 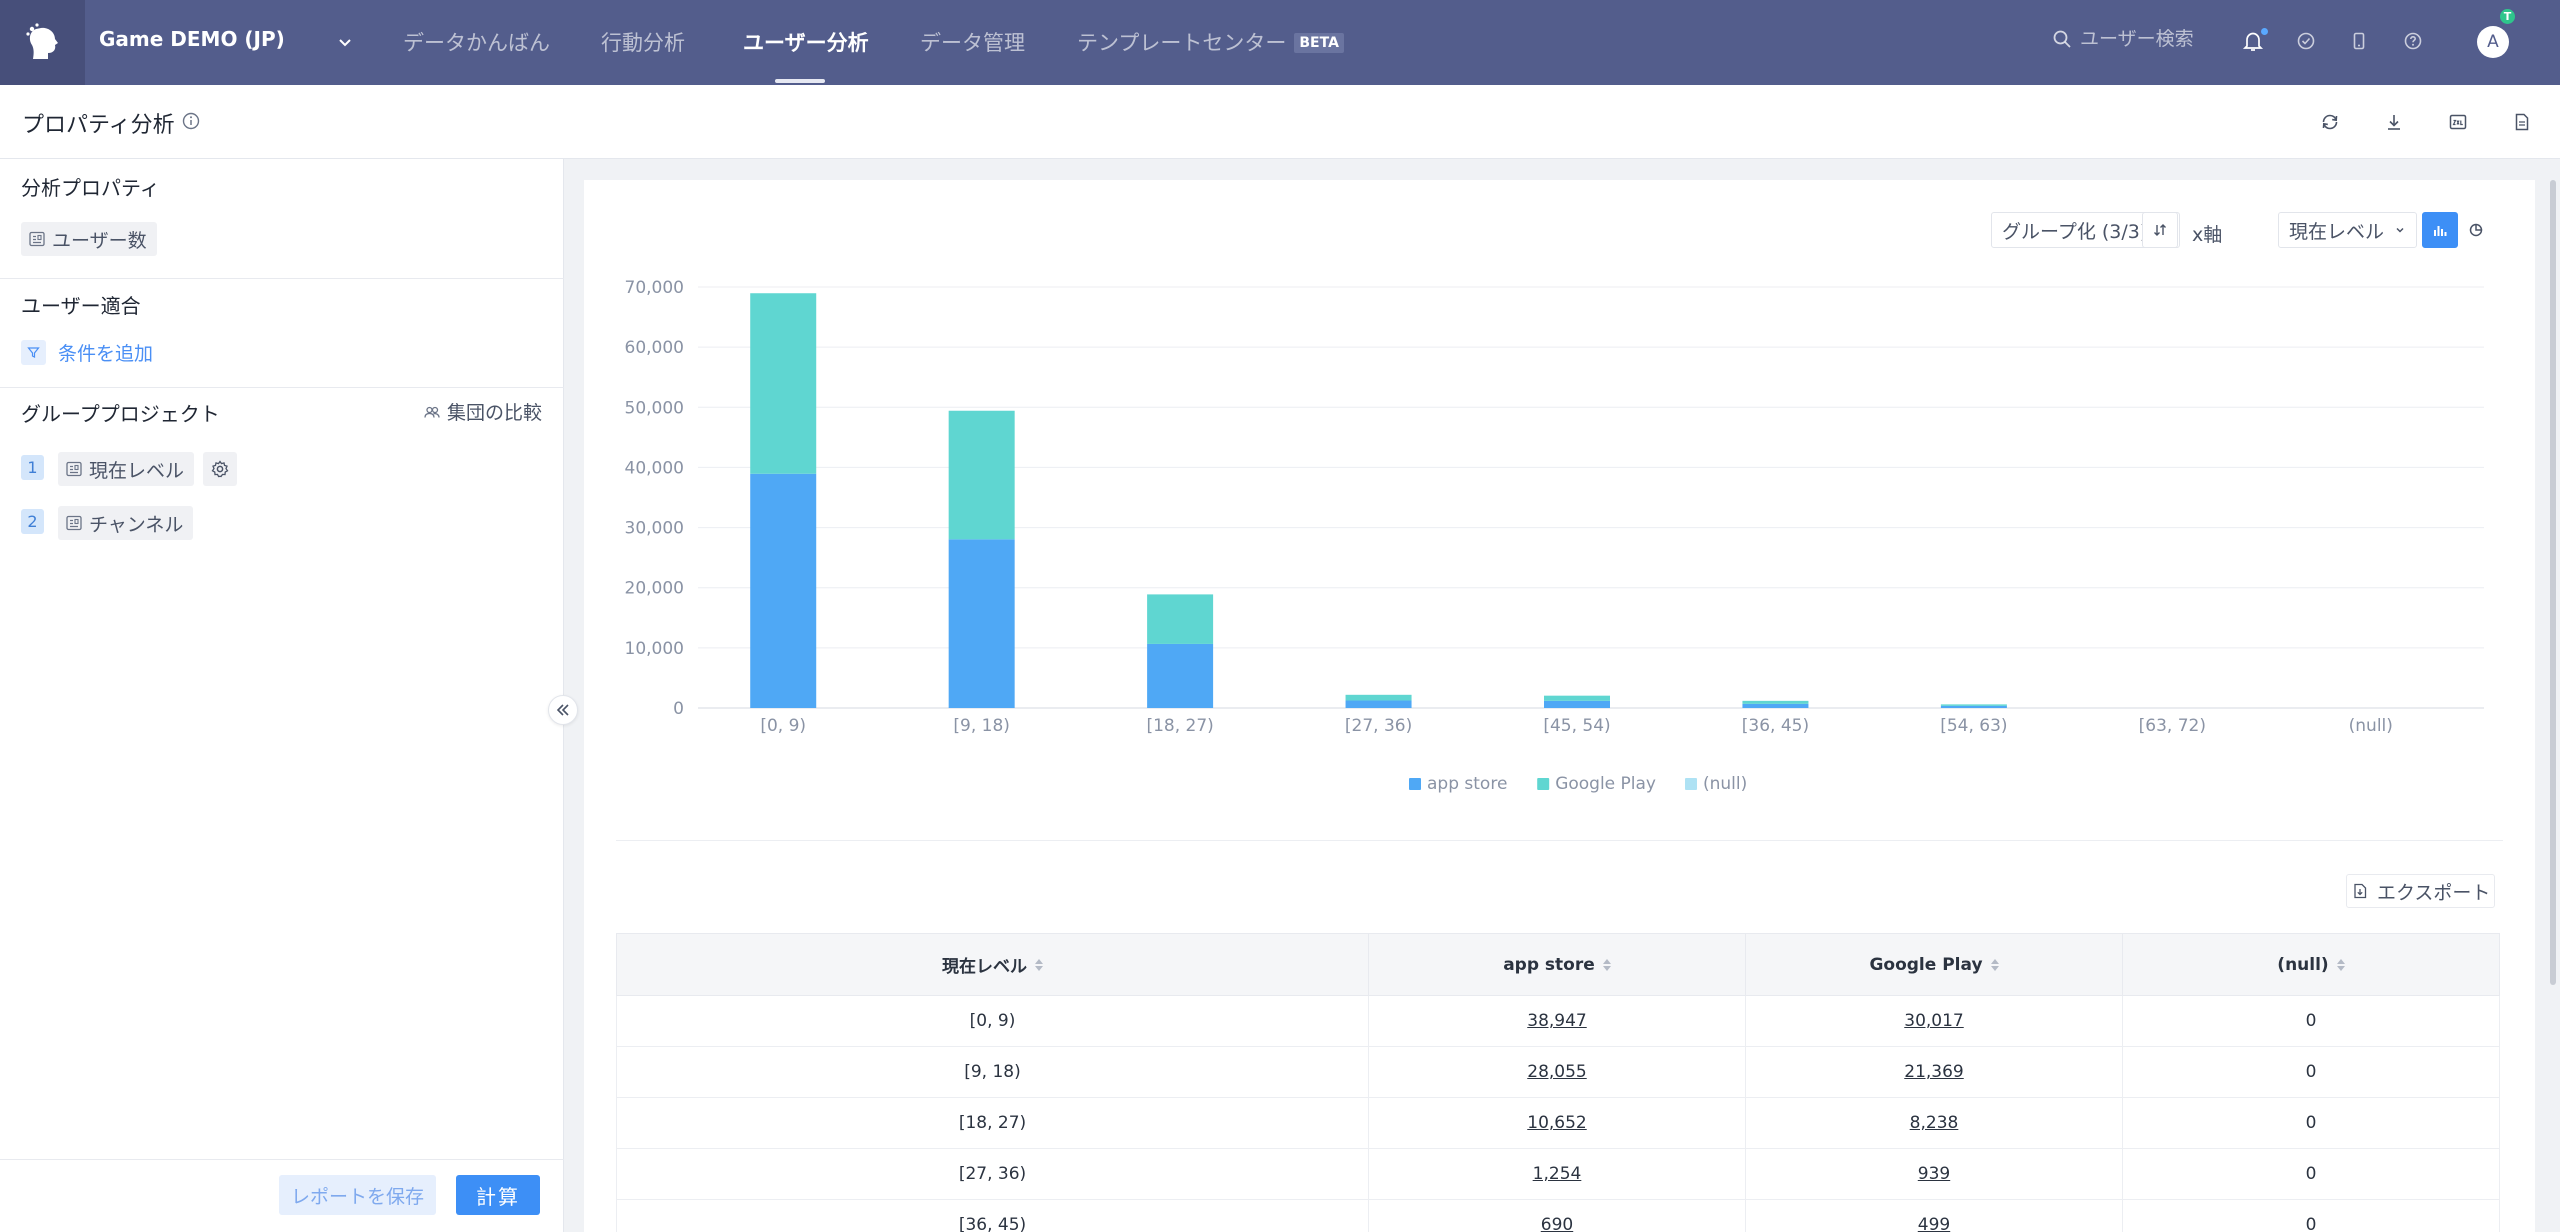 I want to click on nav-data-management: データ管理, so click(x=972, y=43).